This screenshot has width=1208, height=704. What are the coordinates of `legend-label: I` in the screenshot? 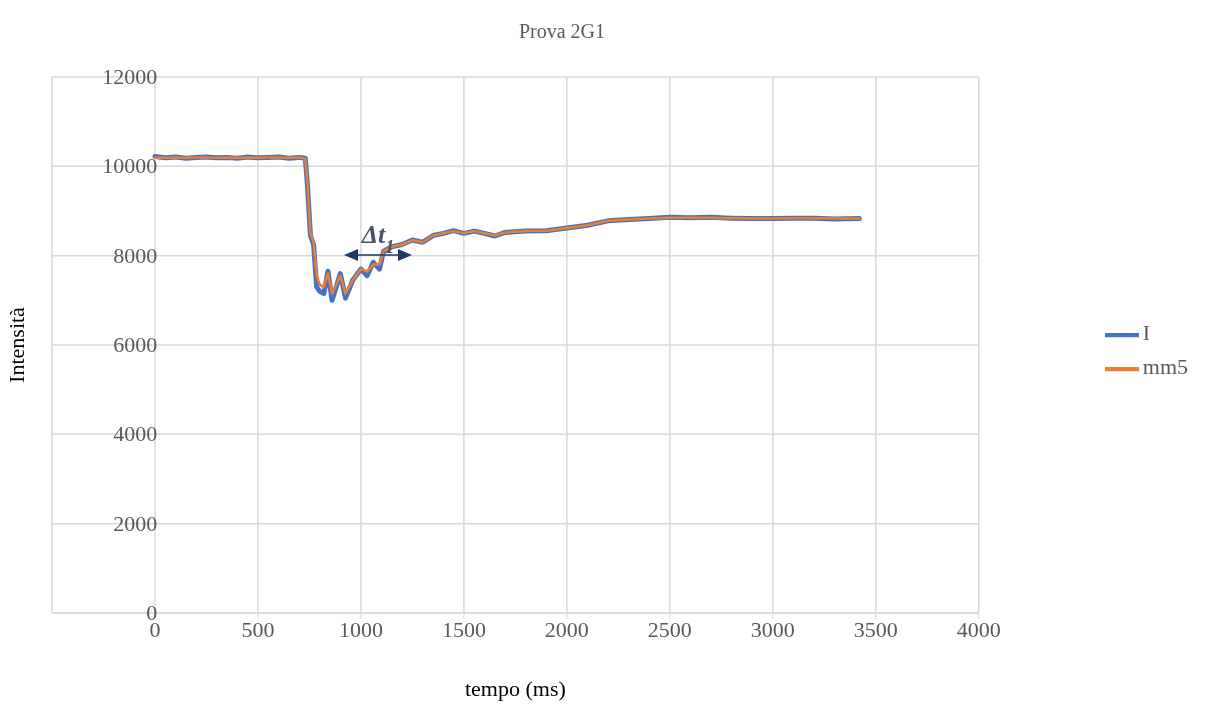 It's located at (1146, 333).